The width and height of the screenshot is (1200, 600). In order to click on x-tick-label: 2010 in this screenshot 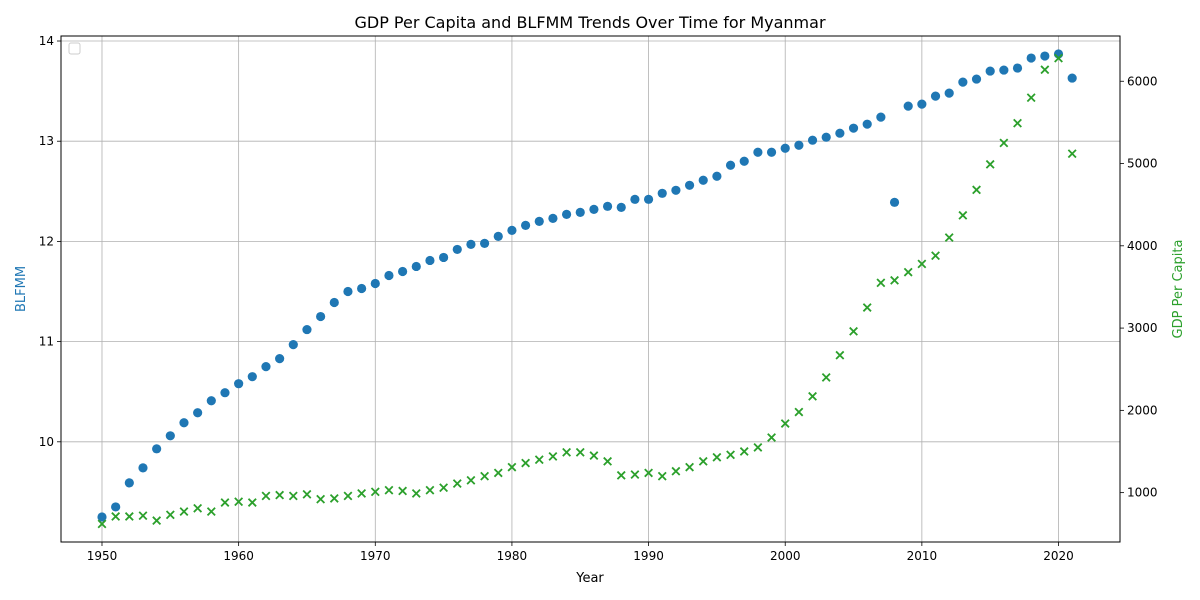, I will do `click(922, 556)`.